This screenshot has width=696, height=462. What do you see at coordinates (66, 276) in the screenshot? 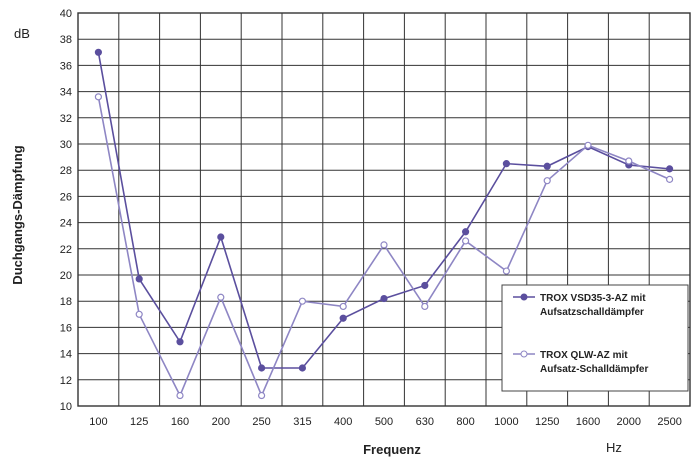
I see `y-tick-label-5: 20` at bounding box center [66, 276].